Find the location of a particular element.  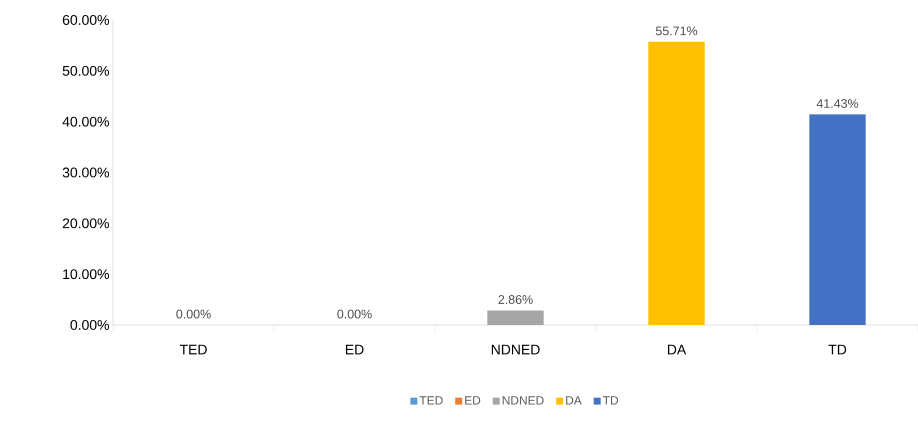

legend-label: TD is located at coordinates (610, 400).